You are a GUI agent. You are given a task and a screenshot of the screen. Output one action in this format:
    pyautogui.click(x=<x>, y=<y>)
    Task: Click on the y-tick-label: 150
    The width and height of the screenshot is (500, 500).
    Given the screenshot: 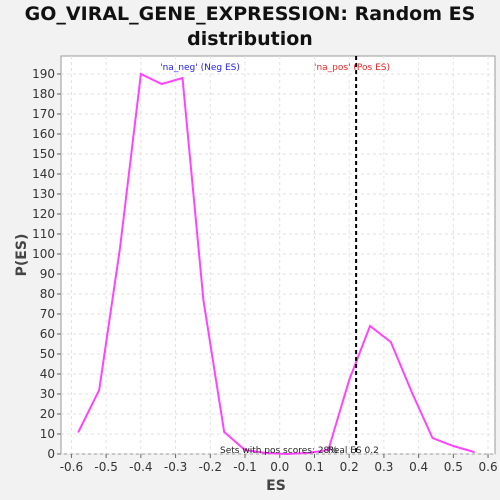 What is the action you would take?
    pyautogui.click(x=43, y=154)
    